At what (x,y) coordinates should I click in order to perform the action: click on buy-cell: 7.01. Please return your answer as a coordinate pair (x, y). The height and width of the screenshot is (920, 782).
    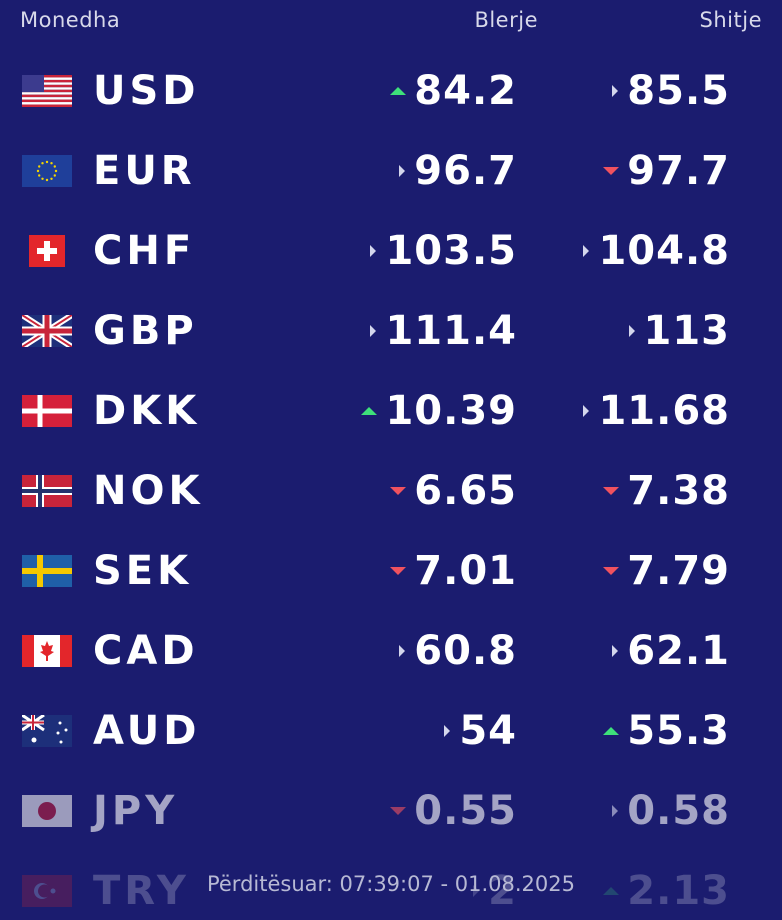
    Looking at the image, I should click on (453, 571).